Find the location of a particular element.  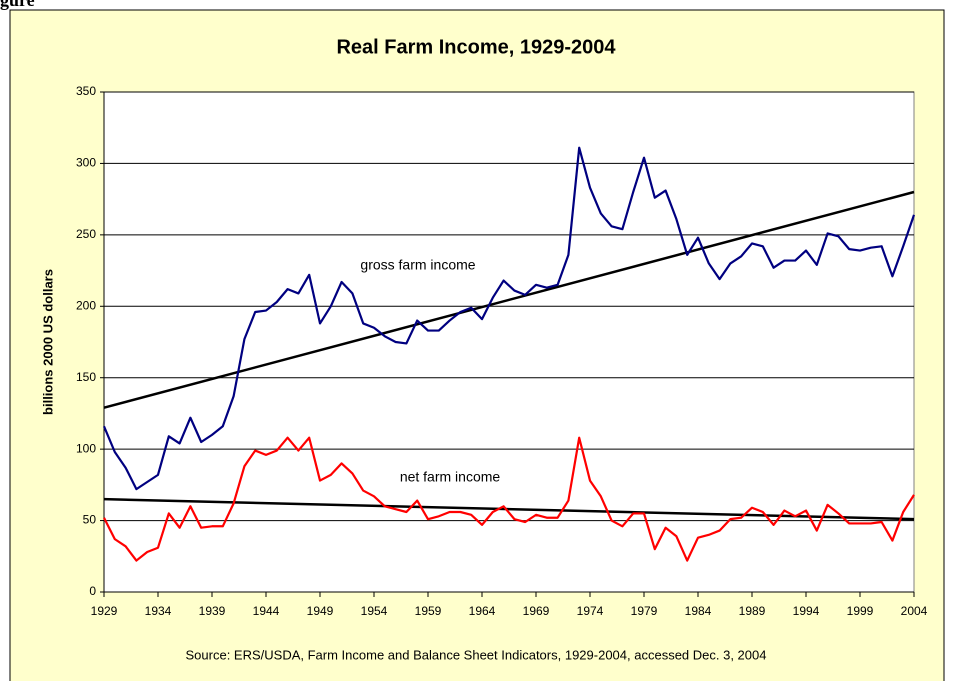

header-text: gure is located at coordinates (17, 5).